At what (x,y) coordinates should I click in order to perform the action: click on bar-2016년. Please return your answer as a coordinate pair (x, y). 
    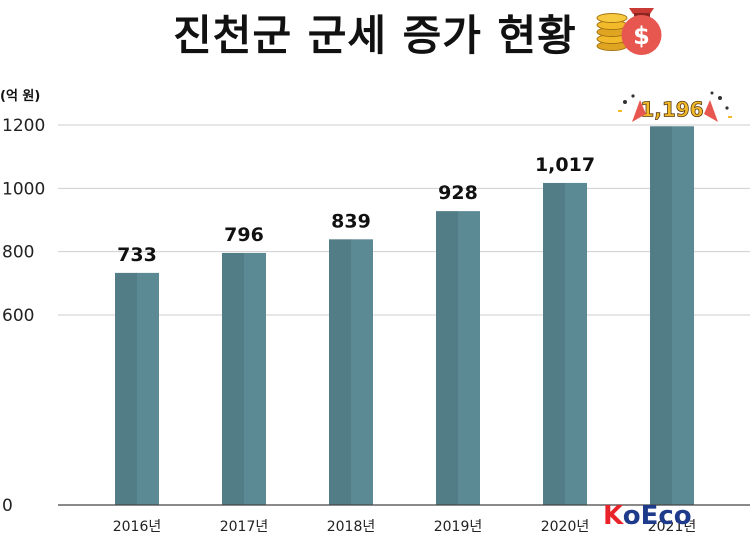
    Looking at the image, I should click on (137, 388).